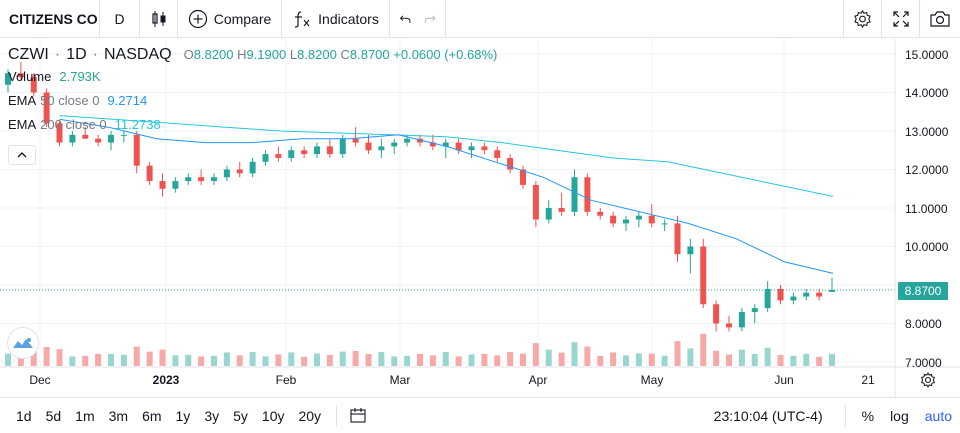  I want to click on time-axis-settings-icon, so click(928, 380).